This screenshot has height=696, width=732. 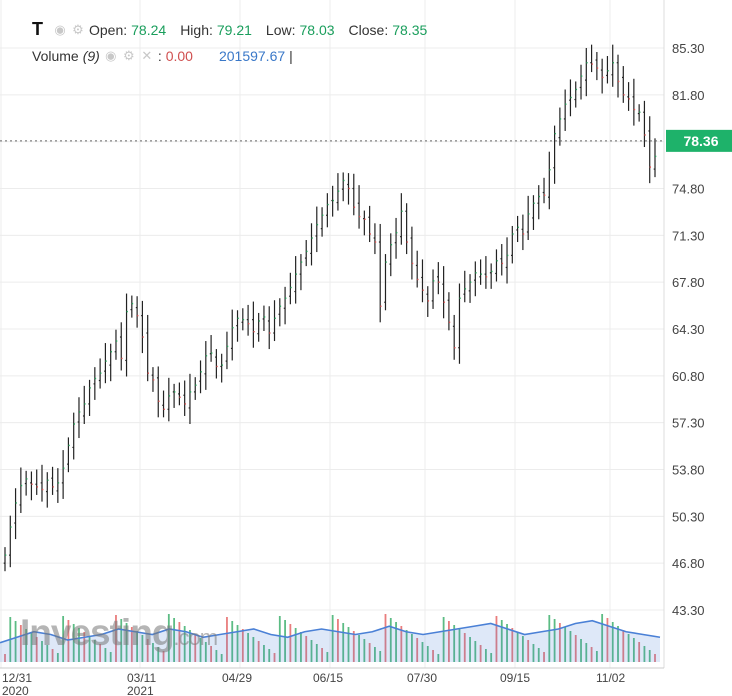 I want to click on y-tick-label: 50.30, so click(x=688, y=516).